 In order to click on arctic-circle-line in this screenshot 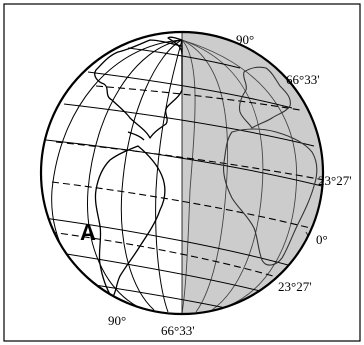, I will do `click(198, 98)`.